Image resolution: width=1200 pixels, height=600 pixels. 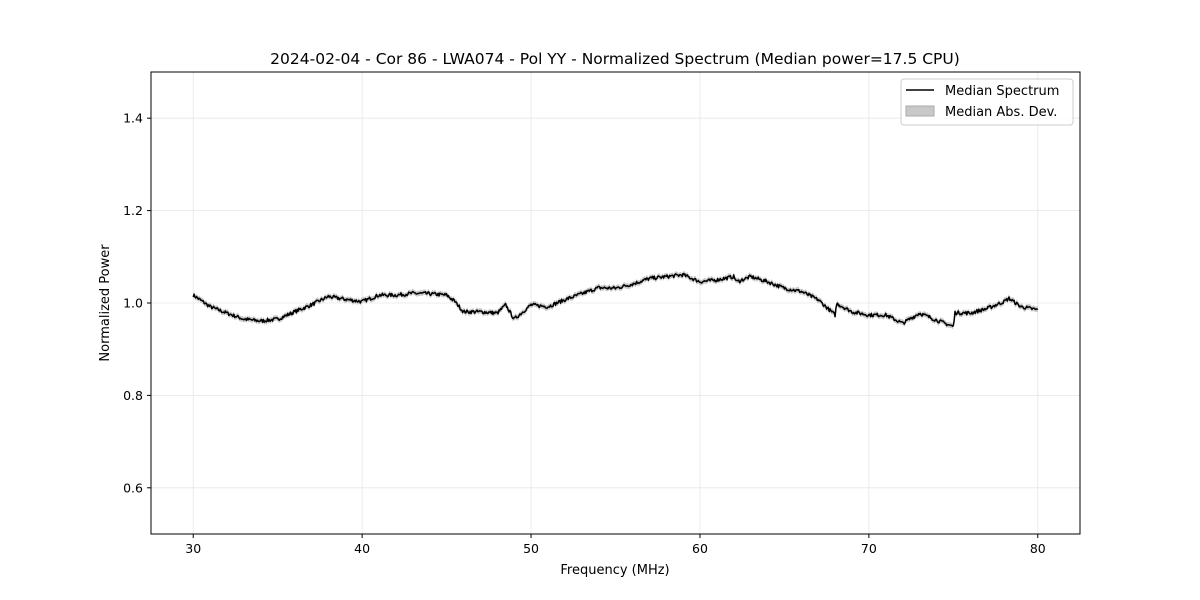 I want to click on y-axis-label: Normalized Power, so click(x=105, y=303).